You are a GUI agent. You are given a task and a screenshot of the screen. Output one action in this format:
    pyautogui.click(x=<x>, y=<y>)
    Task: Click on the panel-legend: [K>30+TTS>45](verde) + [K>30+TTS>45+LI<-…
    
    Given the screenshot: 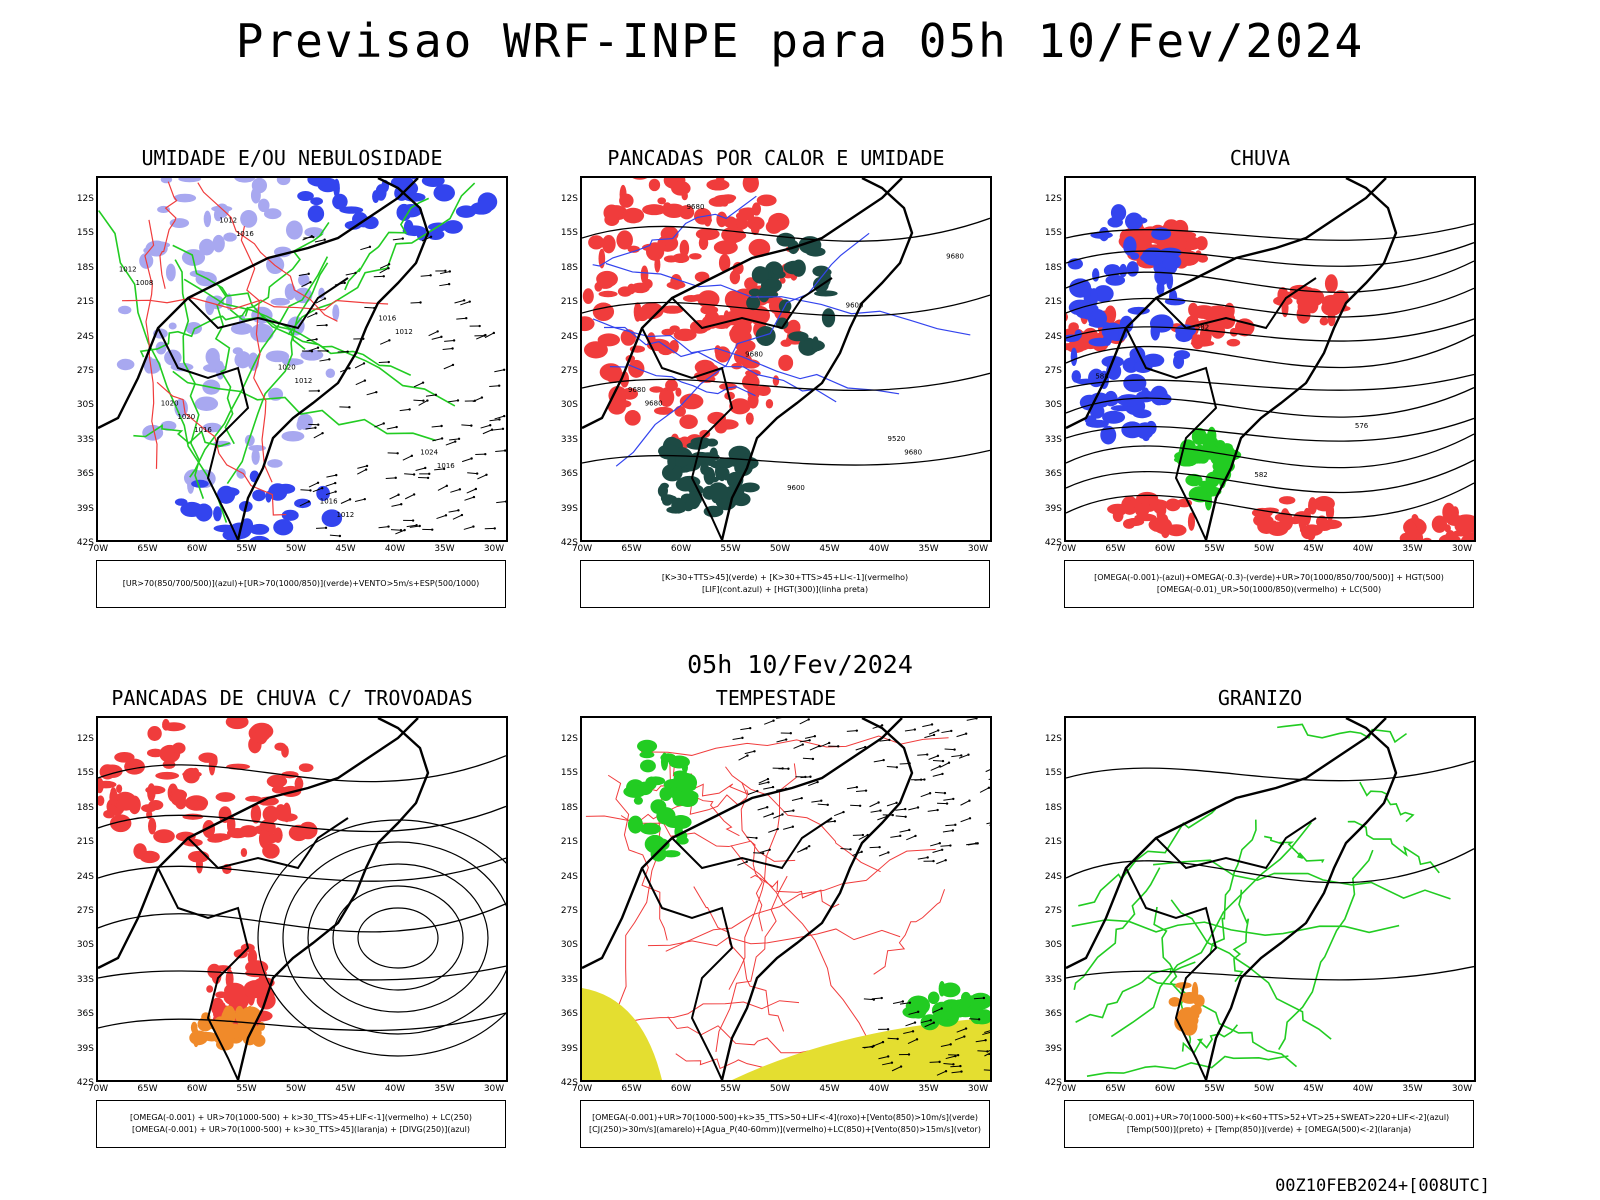 What is the action you would take?
    pyautogui.click(x=785, y=584)
    